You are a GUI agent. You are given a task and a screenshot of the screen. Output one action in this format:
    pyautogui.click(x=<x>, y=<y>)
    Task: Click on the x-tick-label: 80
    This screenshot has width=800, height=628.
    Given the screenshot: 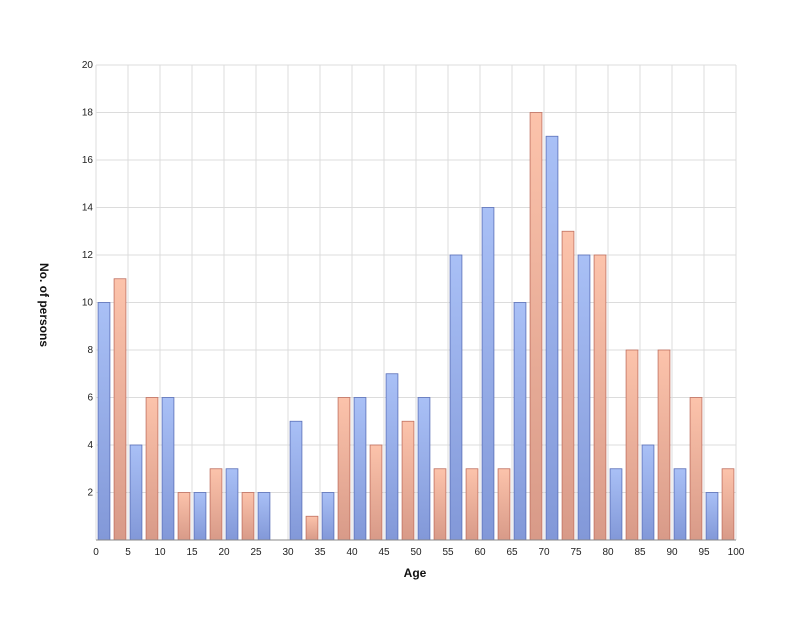 What is the action you would take?
    pyautogui.click(x=608, y=552)
    